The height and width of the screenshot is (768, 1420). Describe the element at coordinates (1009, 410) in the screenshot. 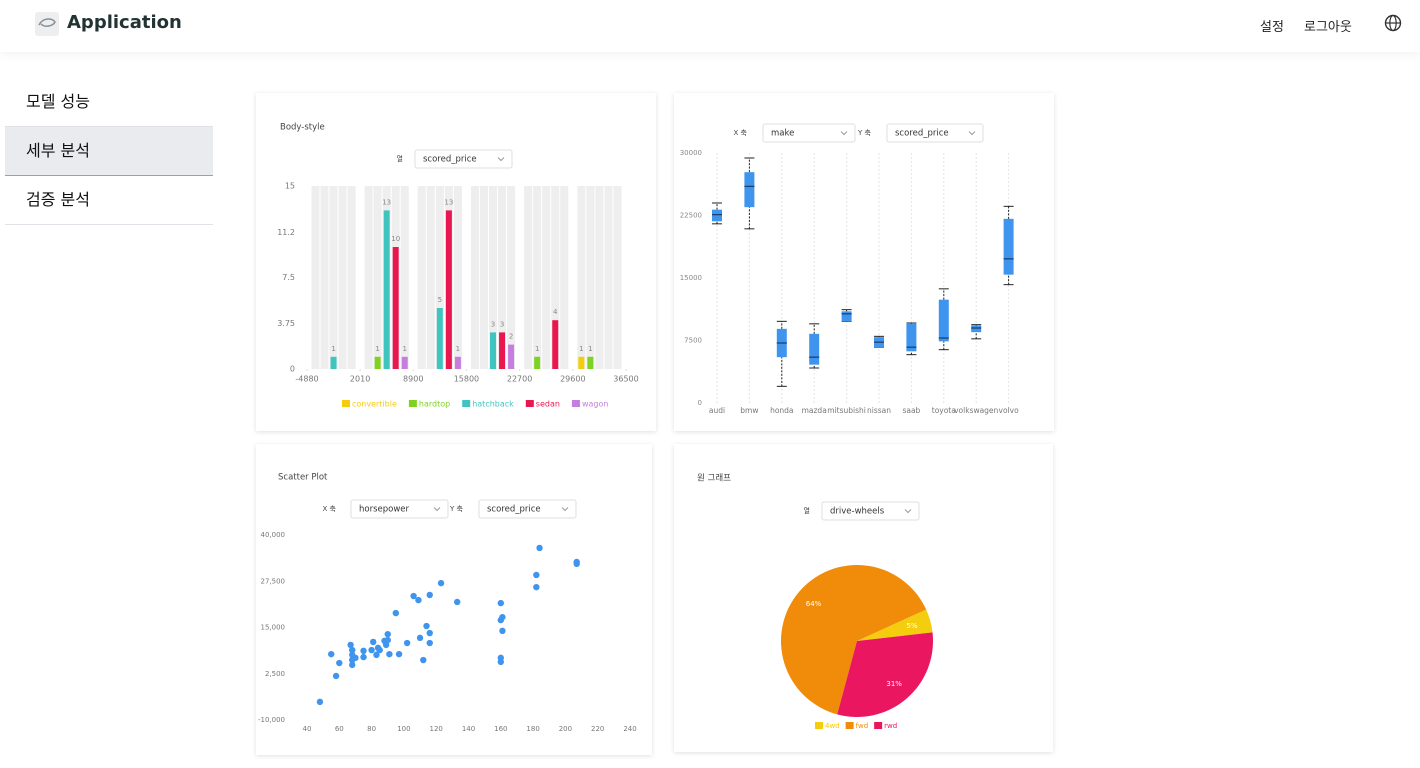

I see `x-tick-label: volvo` at that location.